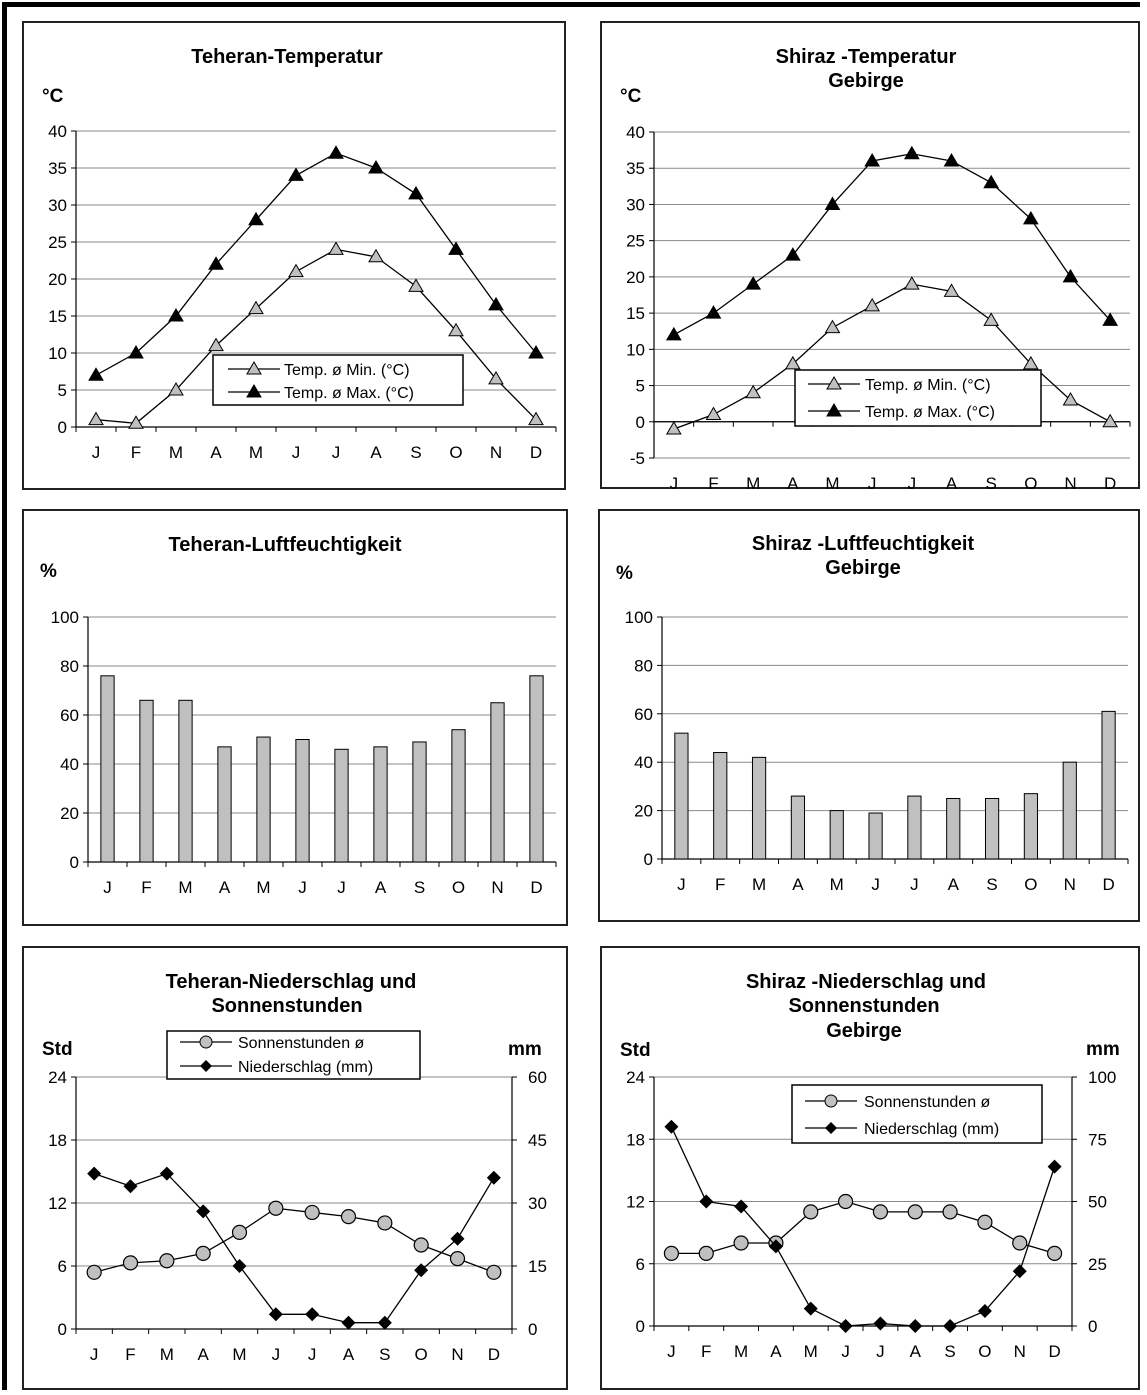  I want to click on y2-tick-label: 100, so click(1102, 1077).